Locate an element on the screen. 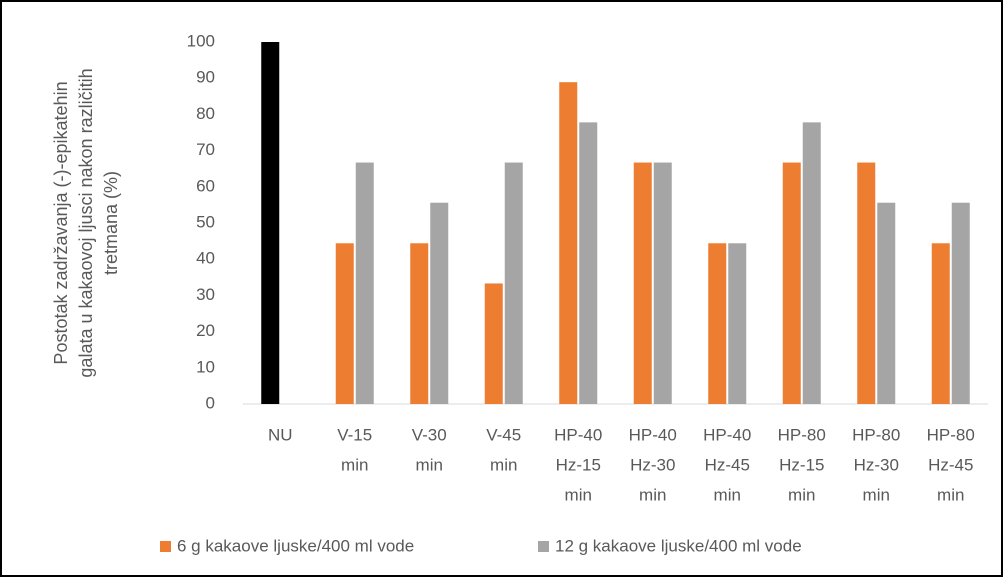 This screenshot has height=577, width=1003. y-axis-title: tretmana (%) is located at coordinates (111, 223).